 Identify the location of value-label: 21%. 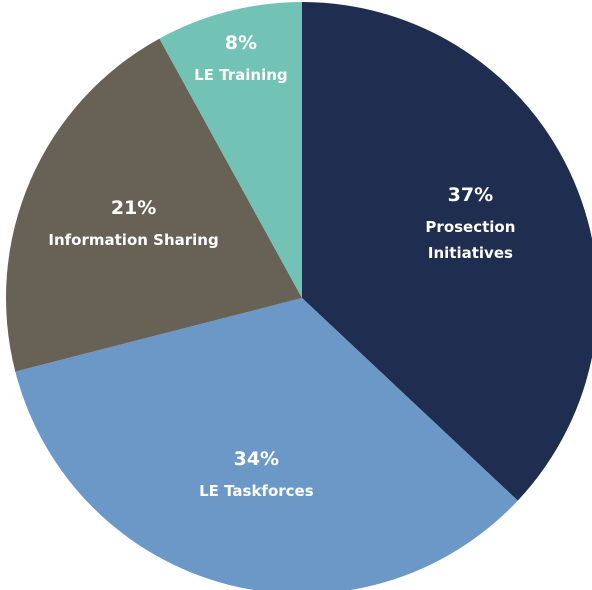
(133, 208).